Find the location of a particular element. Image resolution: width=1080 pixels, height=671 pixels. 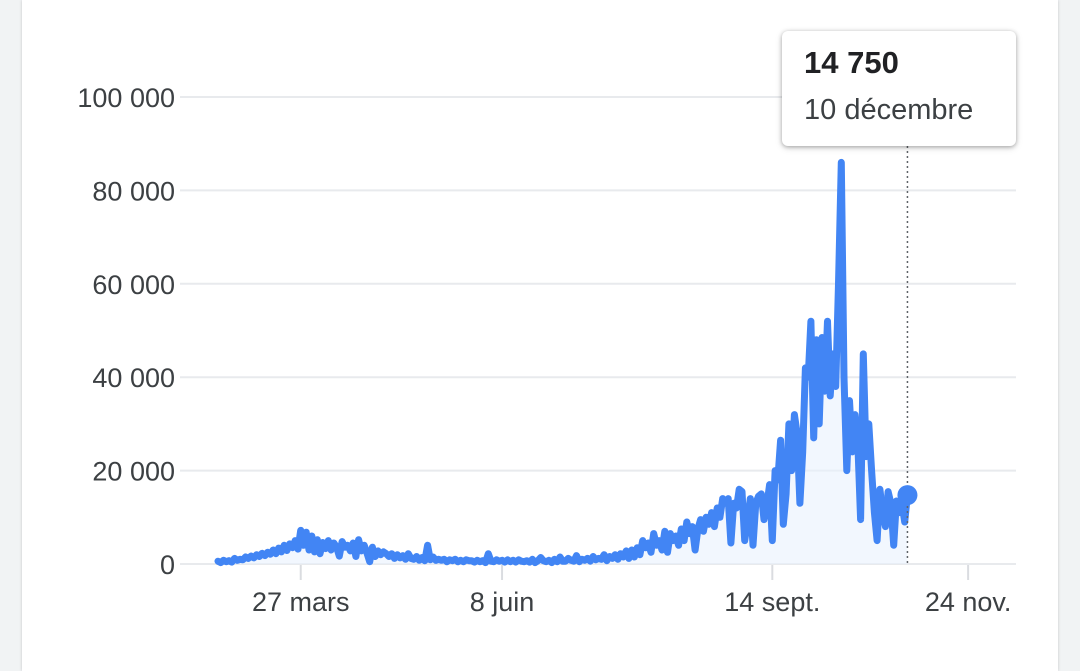

y-tick-label: 20 000 is located at coordinates (133, 472).